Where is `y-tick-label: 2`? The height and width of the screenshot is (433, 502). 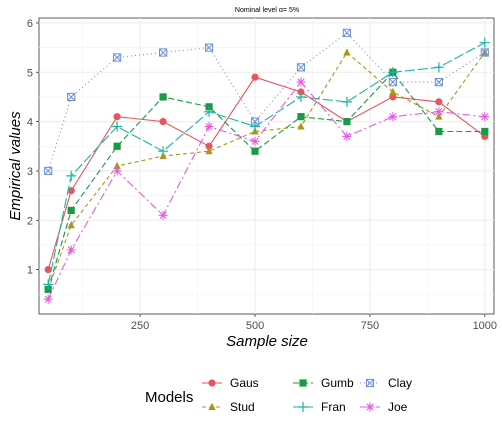 y-tick-label: 2 is located at coordinates (30, 221).